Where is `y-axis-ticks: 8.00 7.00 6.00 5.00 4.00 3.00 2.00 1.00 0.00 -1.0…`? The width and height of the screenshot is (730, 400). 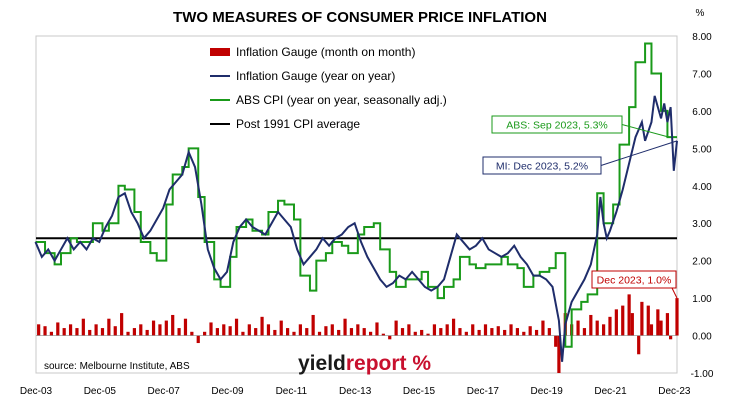
y-axis-ticks: 8.00 7.00 6.00 5.00 4.00 3.00 2.00 1.00 0.00 -1.0… is located at coordinates (702, 206).